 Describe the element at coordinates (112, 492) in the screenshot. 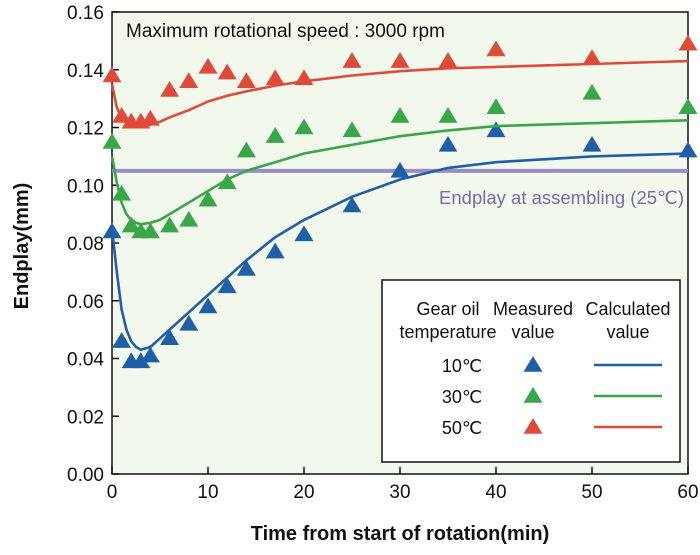

I see `x-tick-label: 0` at that location.